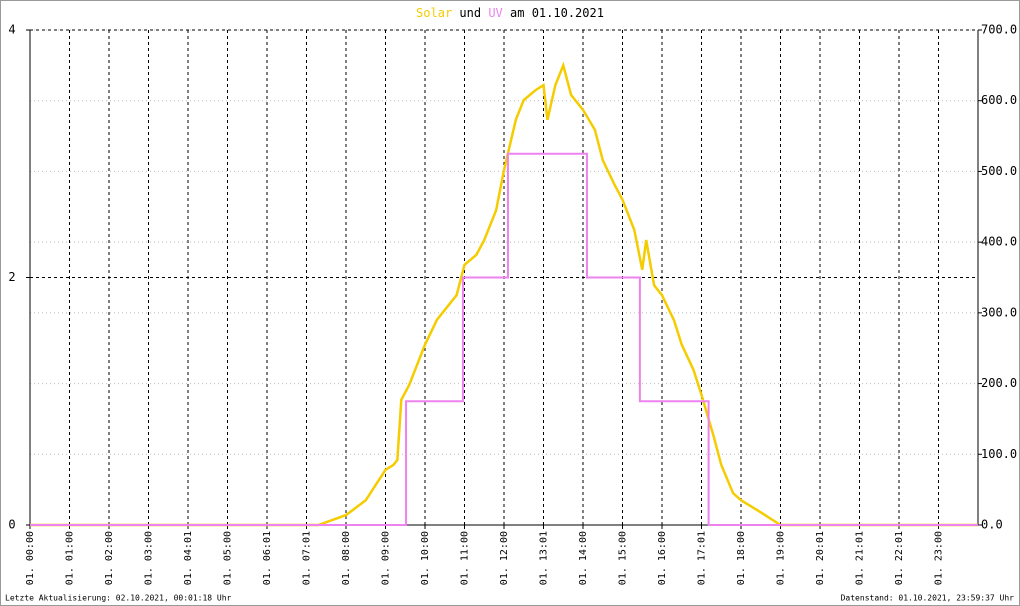  I want to click on x-tick-label: 01. 17:01, so click(702, 558).